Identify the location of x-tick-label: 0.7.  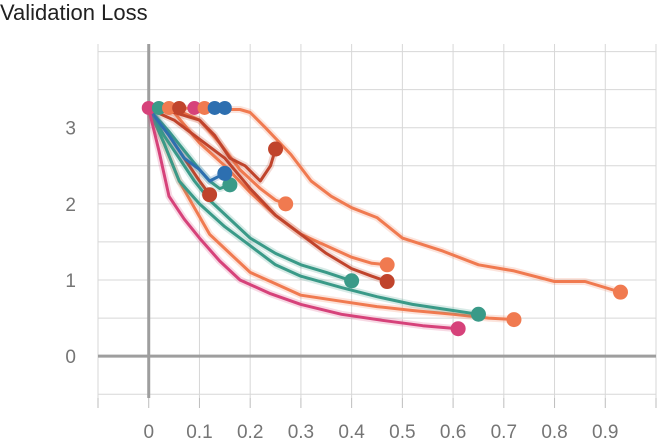
(504, 431).